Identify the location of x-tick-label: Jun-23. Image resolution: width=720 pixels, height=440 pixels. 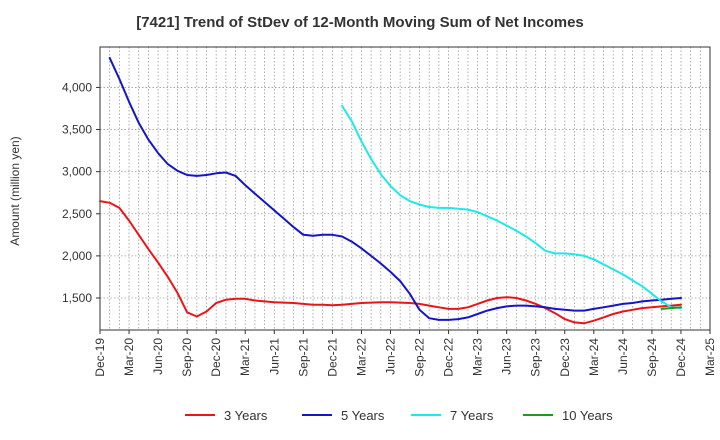
(507, 356).